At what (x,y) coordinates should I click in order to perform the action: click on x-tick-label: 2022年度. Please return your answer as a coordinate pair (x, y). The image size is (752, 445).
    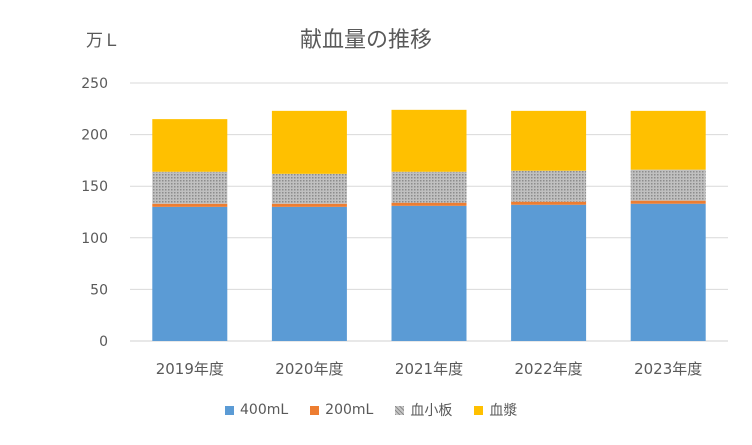
    Looking at the image, I should click on (549, 369).